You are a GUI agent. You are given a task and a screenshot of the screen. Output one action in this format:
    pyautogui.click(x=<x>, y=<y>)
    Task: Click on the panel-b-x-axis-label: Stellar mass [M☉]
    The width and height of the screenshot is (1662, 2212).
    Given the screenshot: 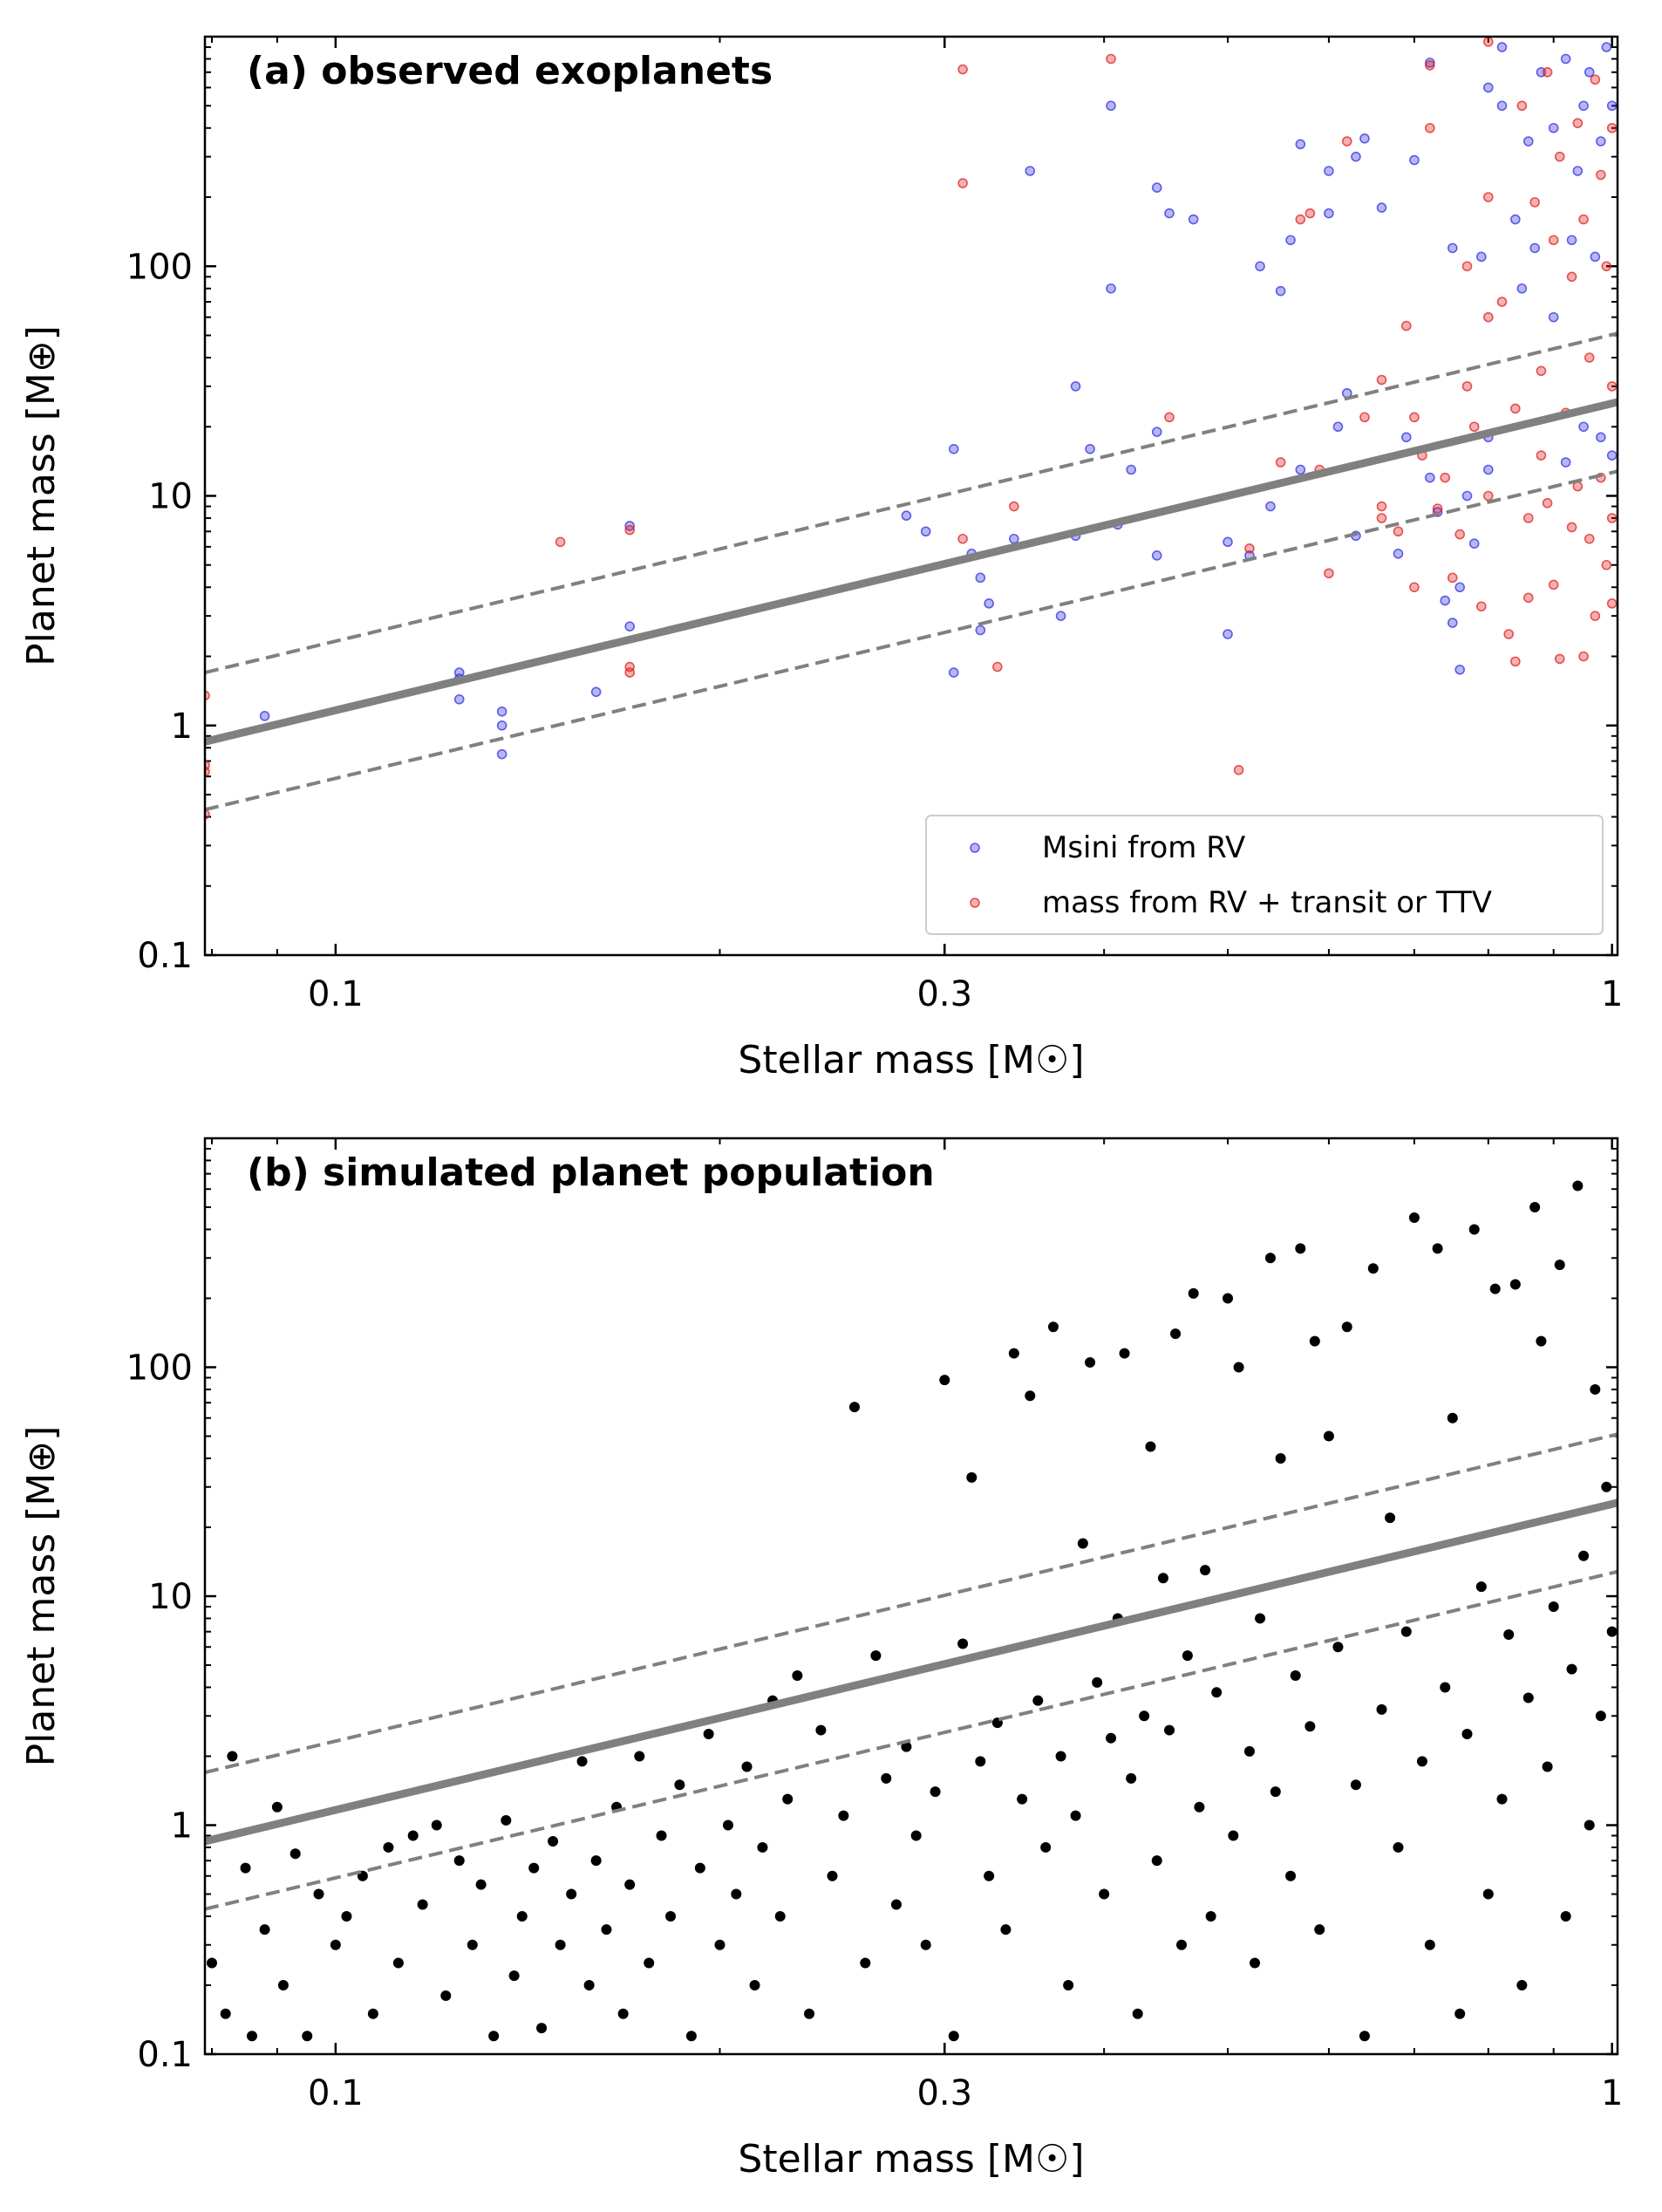 What is the action you would take?
    pyautogui.click(x=911, y=2159)
    